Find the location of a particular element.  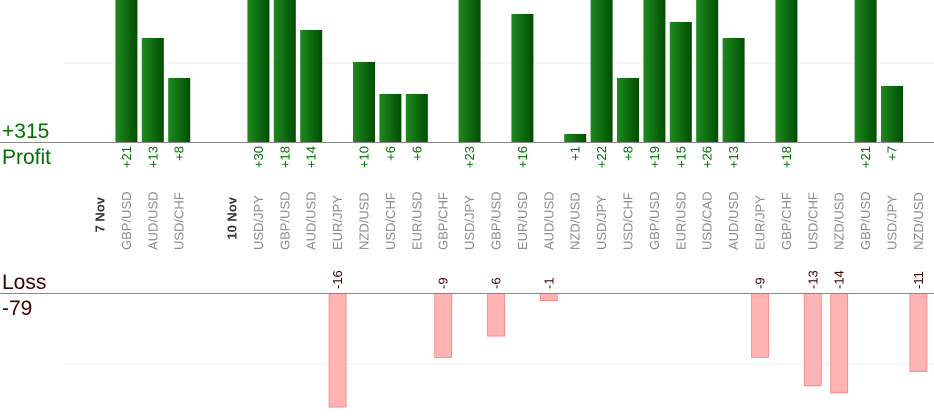

pair-label: USD/CAD is located at coordinates (707, 220).